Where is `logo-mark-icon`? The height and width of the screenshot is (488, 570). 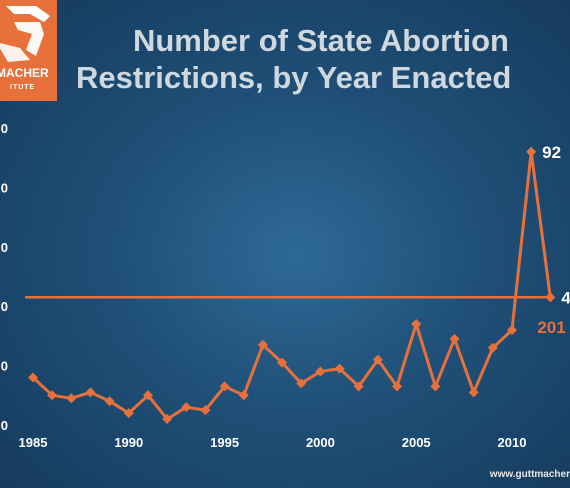 logo-mark-icon is located at coordinates (25, 34).